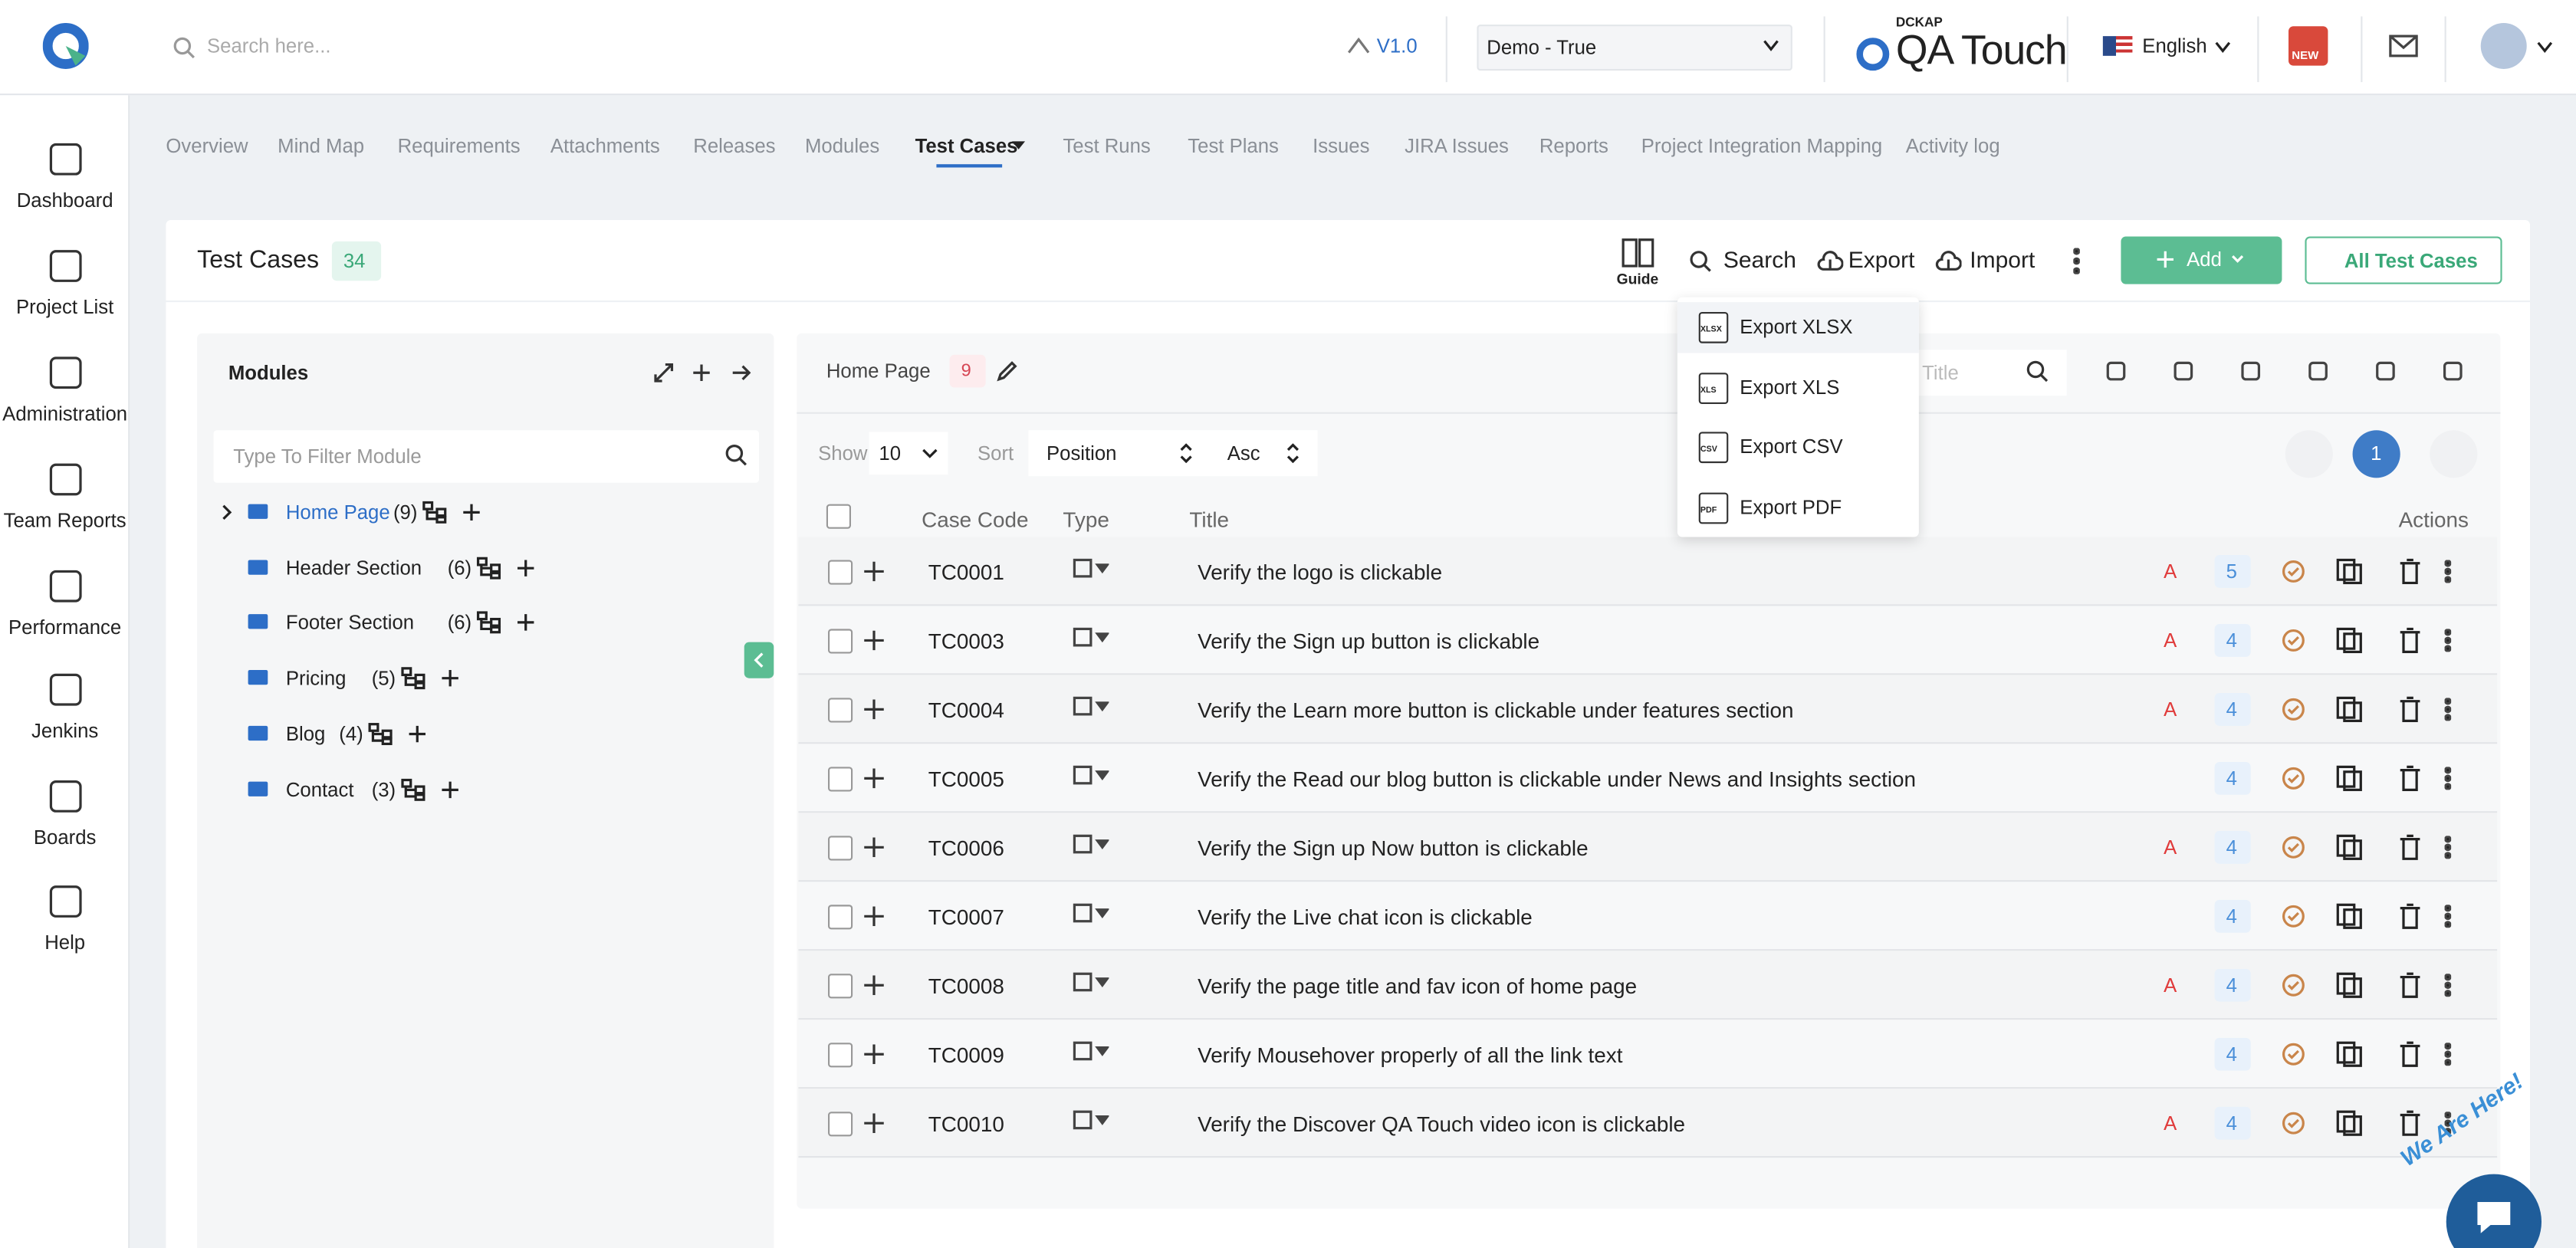 The width and height of the screenshot is (2576, 1248). Describe the element at coordinates (2454, 454) in the screenshot. I see `next-page` at that location.